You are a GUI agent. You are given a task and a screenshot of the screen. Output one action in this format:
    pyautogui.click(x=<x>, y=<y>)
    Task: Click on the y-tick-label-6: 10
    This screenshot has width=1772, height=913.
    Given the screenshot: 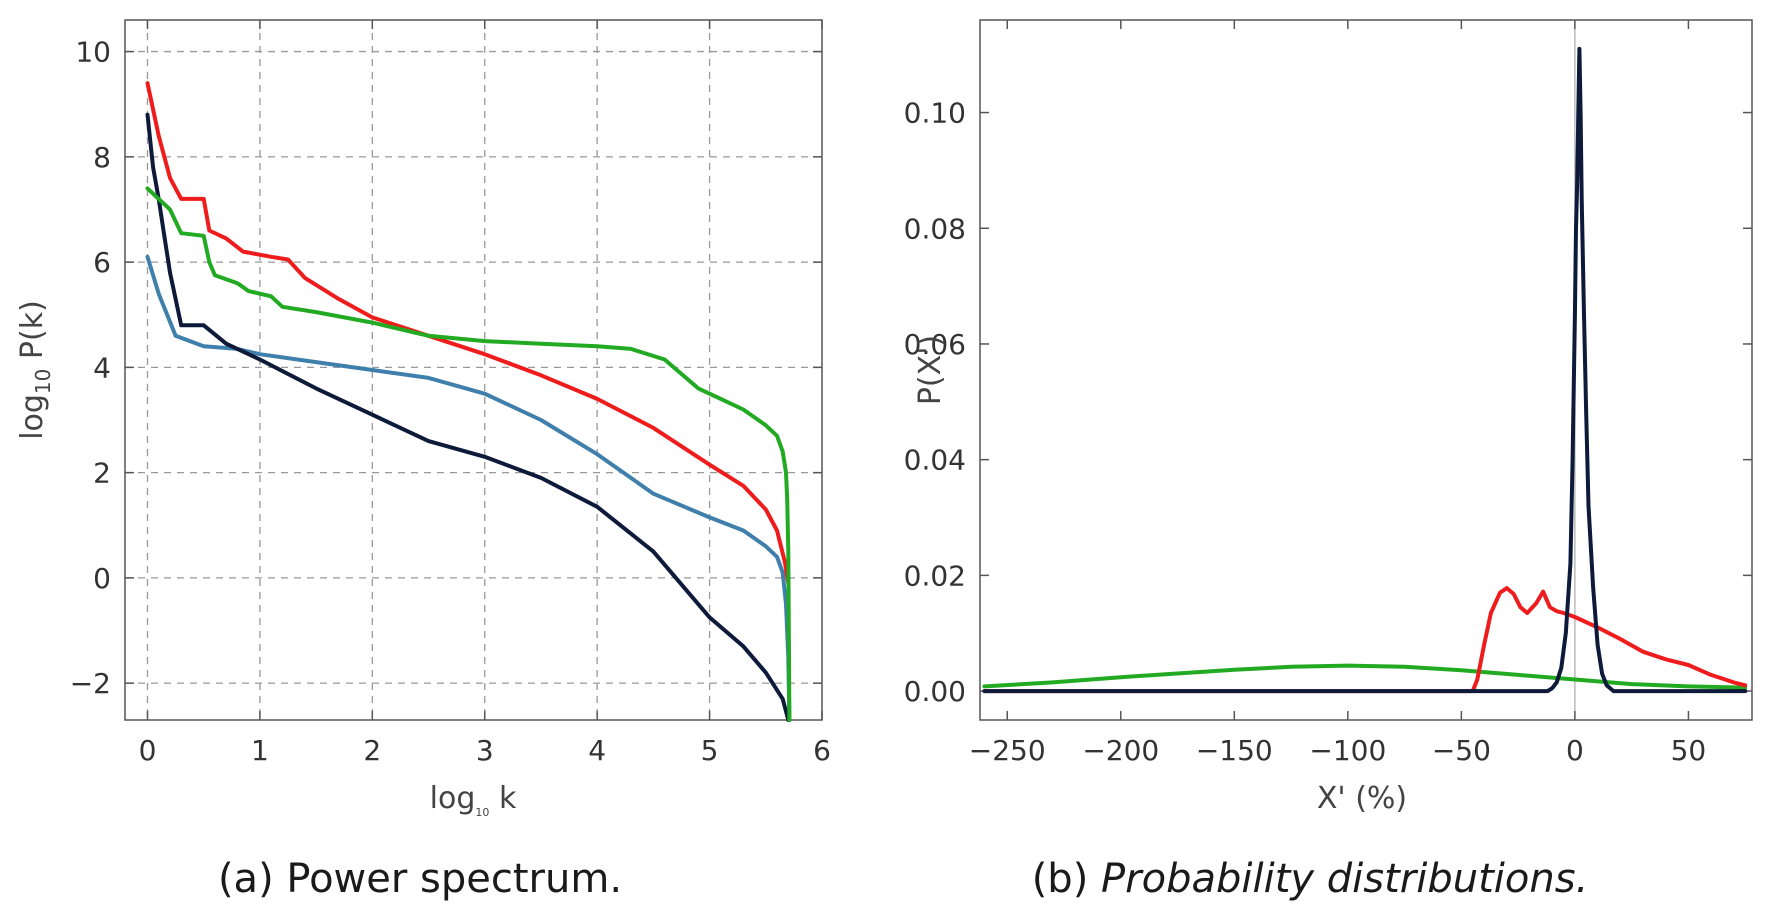 What is the action you would take?
    pyautogui.click(x=93, y=52)
    